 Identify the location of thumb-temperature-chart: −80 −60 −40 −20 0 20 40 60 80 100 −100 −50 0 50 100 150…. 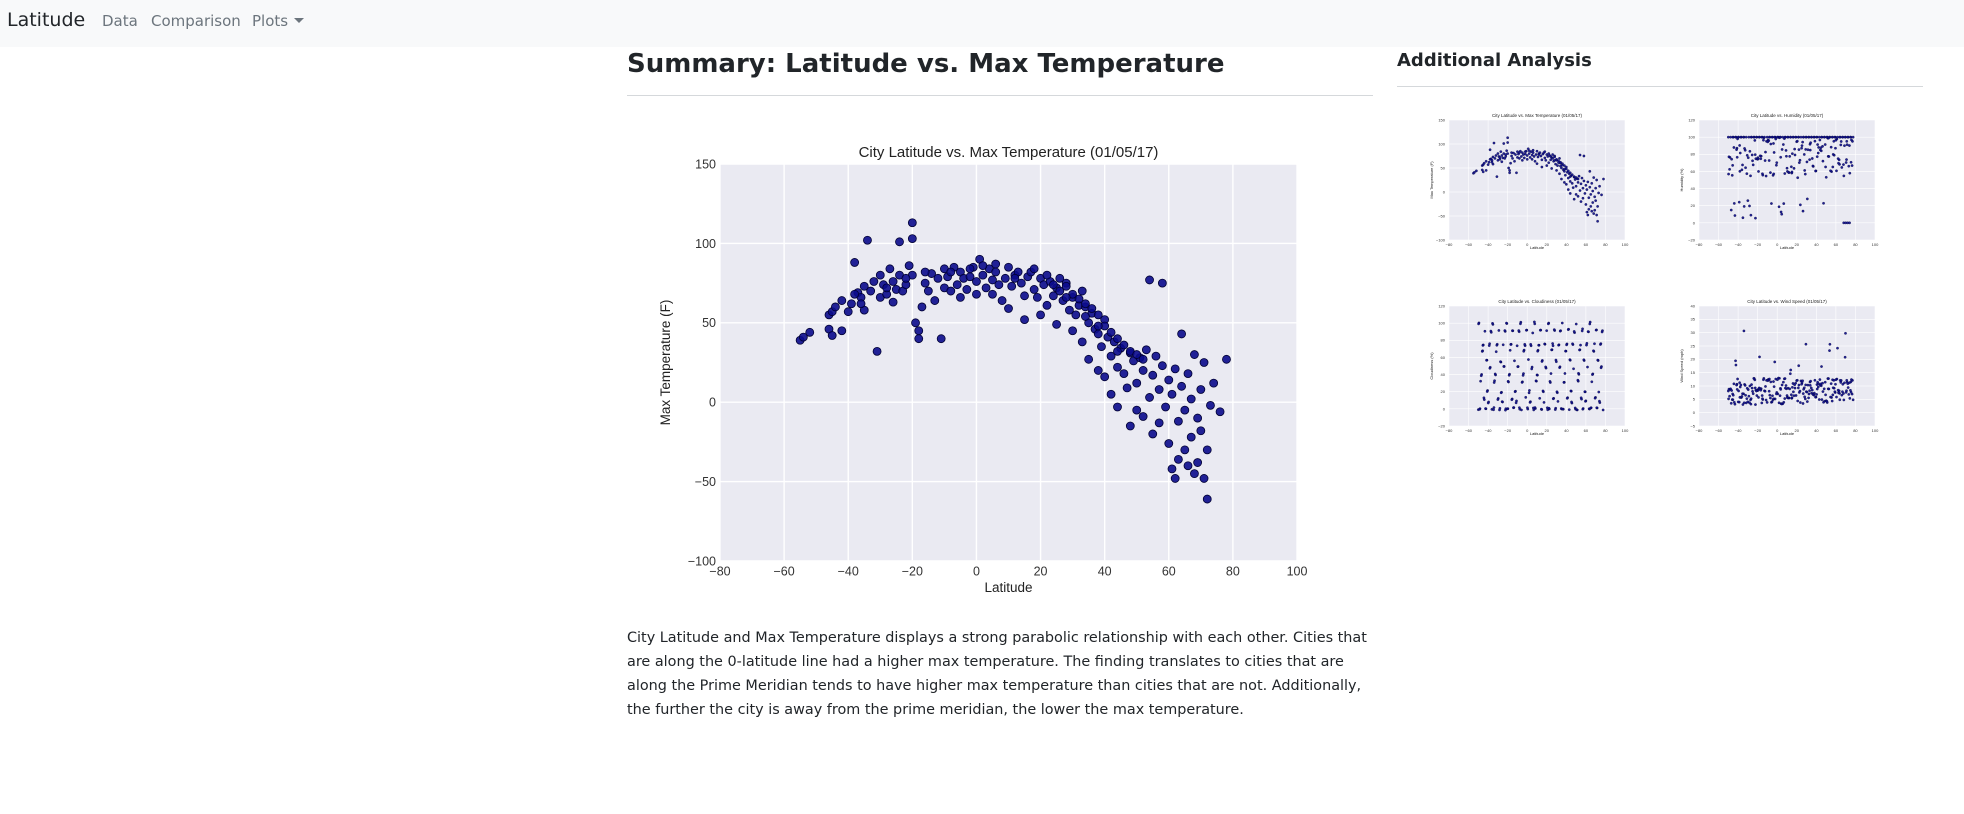
(1535, 185).